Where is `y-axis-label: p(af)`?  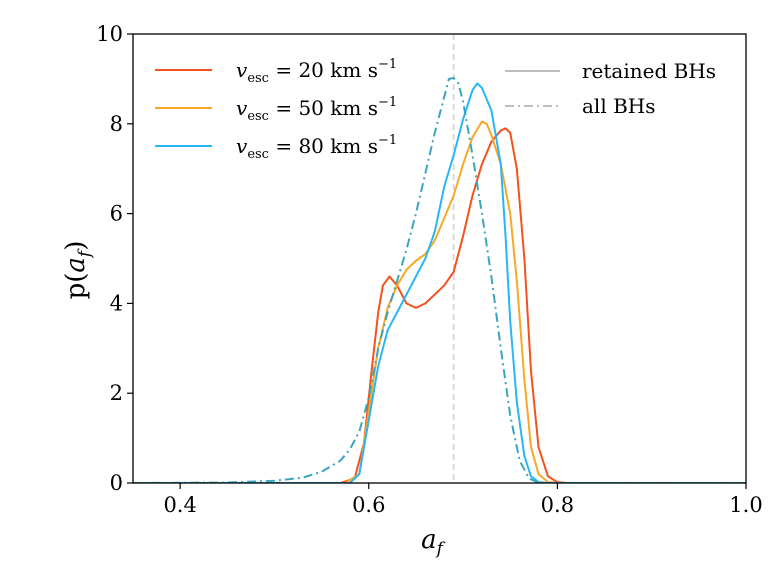
y-axis-label: p(af) is located at coordinates (78, 270).